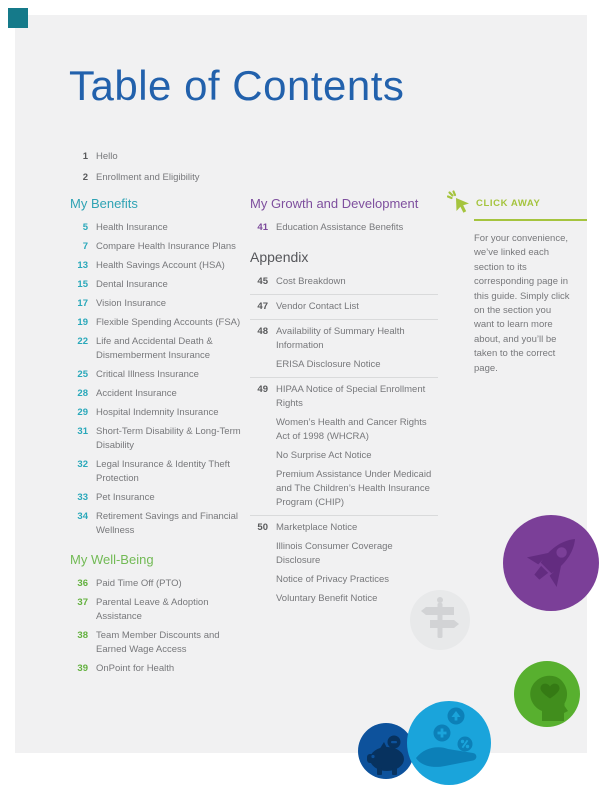  I want to click on entry-page-number: 47, so click(262, 306).